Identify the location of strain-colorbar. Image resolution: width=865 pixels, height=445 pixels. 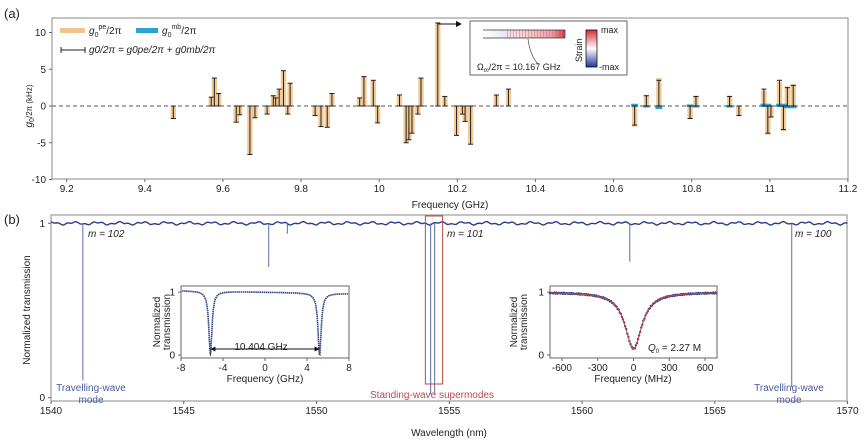
(591, 48).